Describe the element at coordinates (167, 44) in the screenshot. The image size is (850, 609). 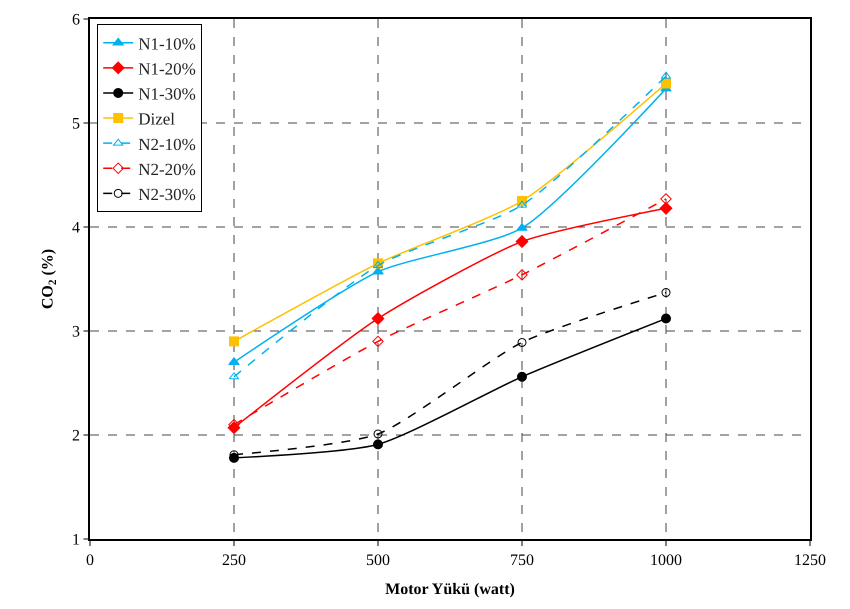
I see `legend-label: N1-10%` at that location.